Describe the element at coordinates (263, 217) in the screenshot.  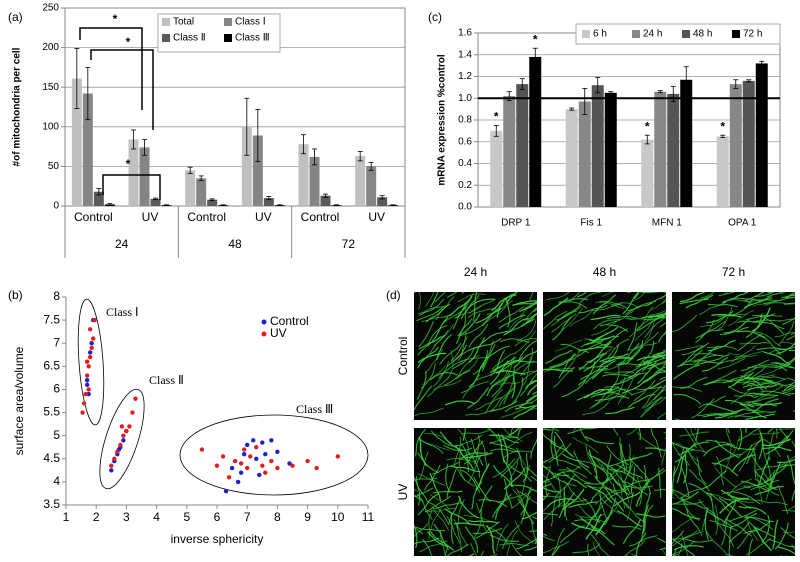
I see `x-tick-label: UV` at that location.